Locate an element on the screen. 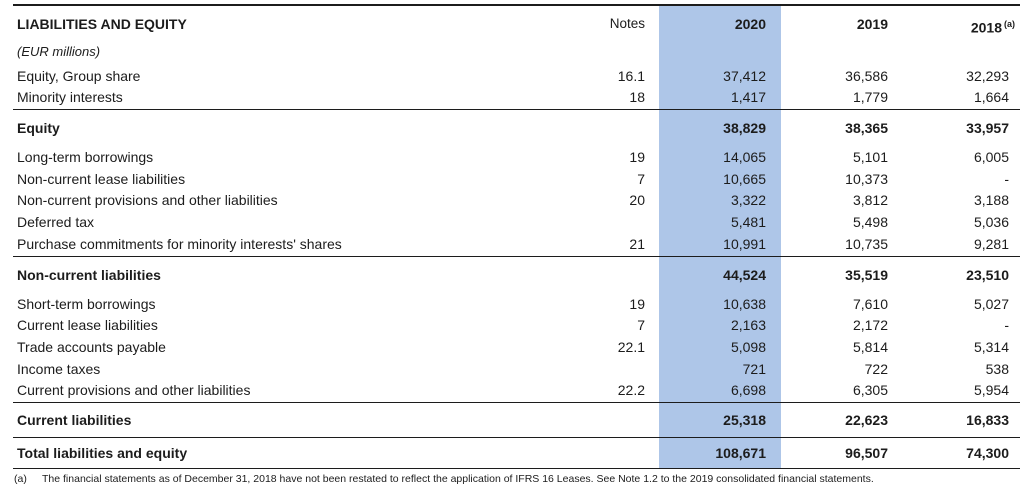  value-2018: 23,510 is located at coordinates (987, 274).